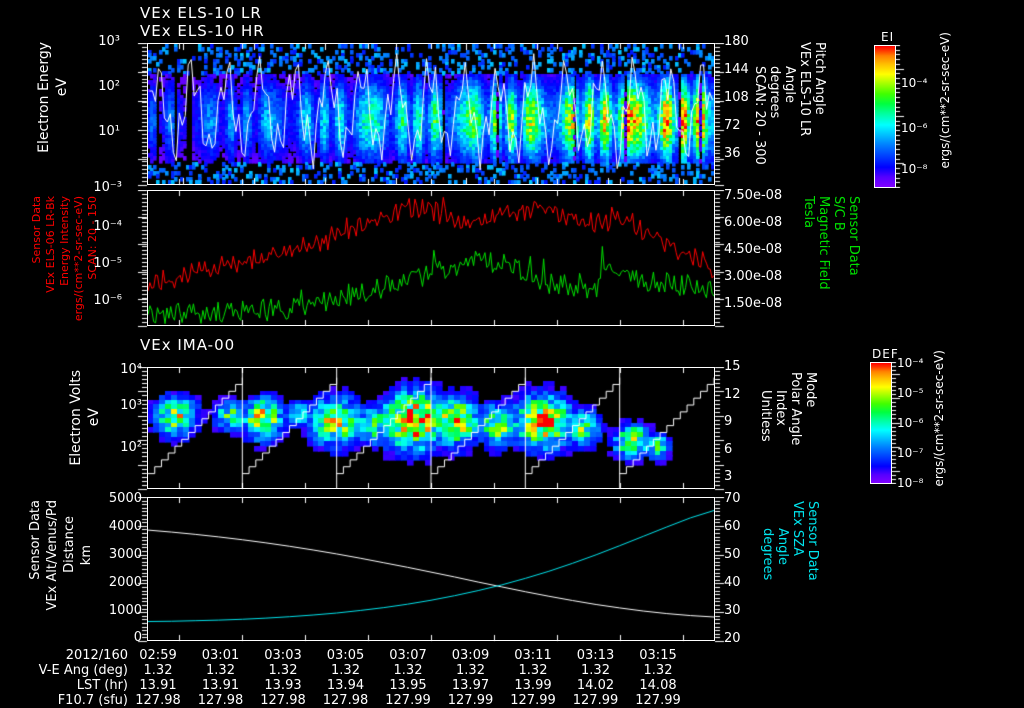 This screenshot has height=708, width=1024. Describe the element at coordinates (92, 700) in the screenshot. I see `bottom-table-row-label-3: F10.7 (sfu)` at that location.